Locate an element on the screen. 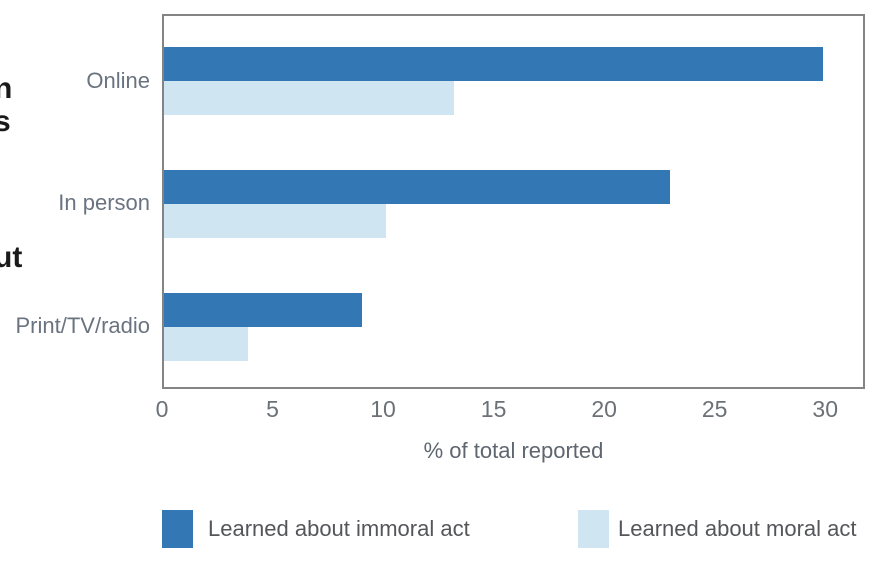 The height and width of the screenshot is (564, 890). cropped-text-fragment: n is located at coordinates (6, 88).